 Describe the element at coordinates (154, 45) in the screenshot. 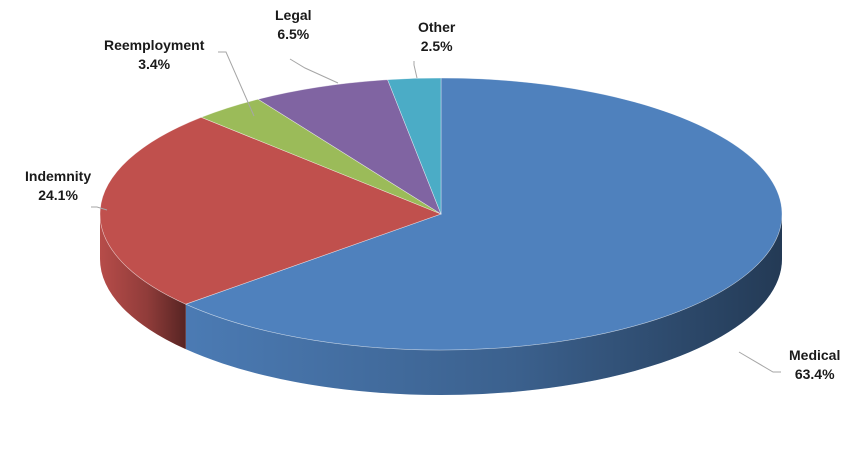

I see `category-label-reemployment: Reemployment` at that location.